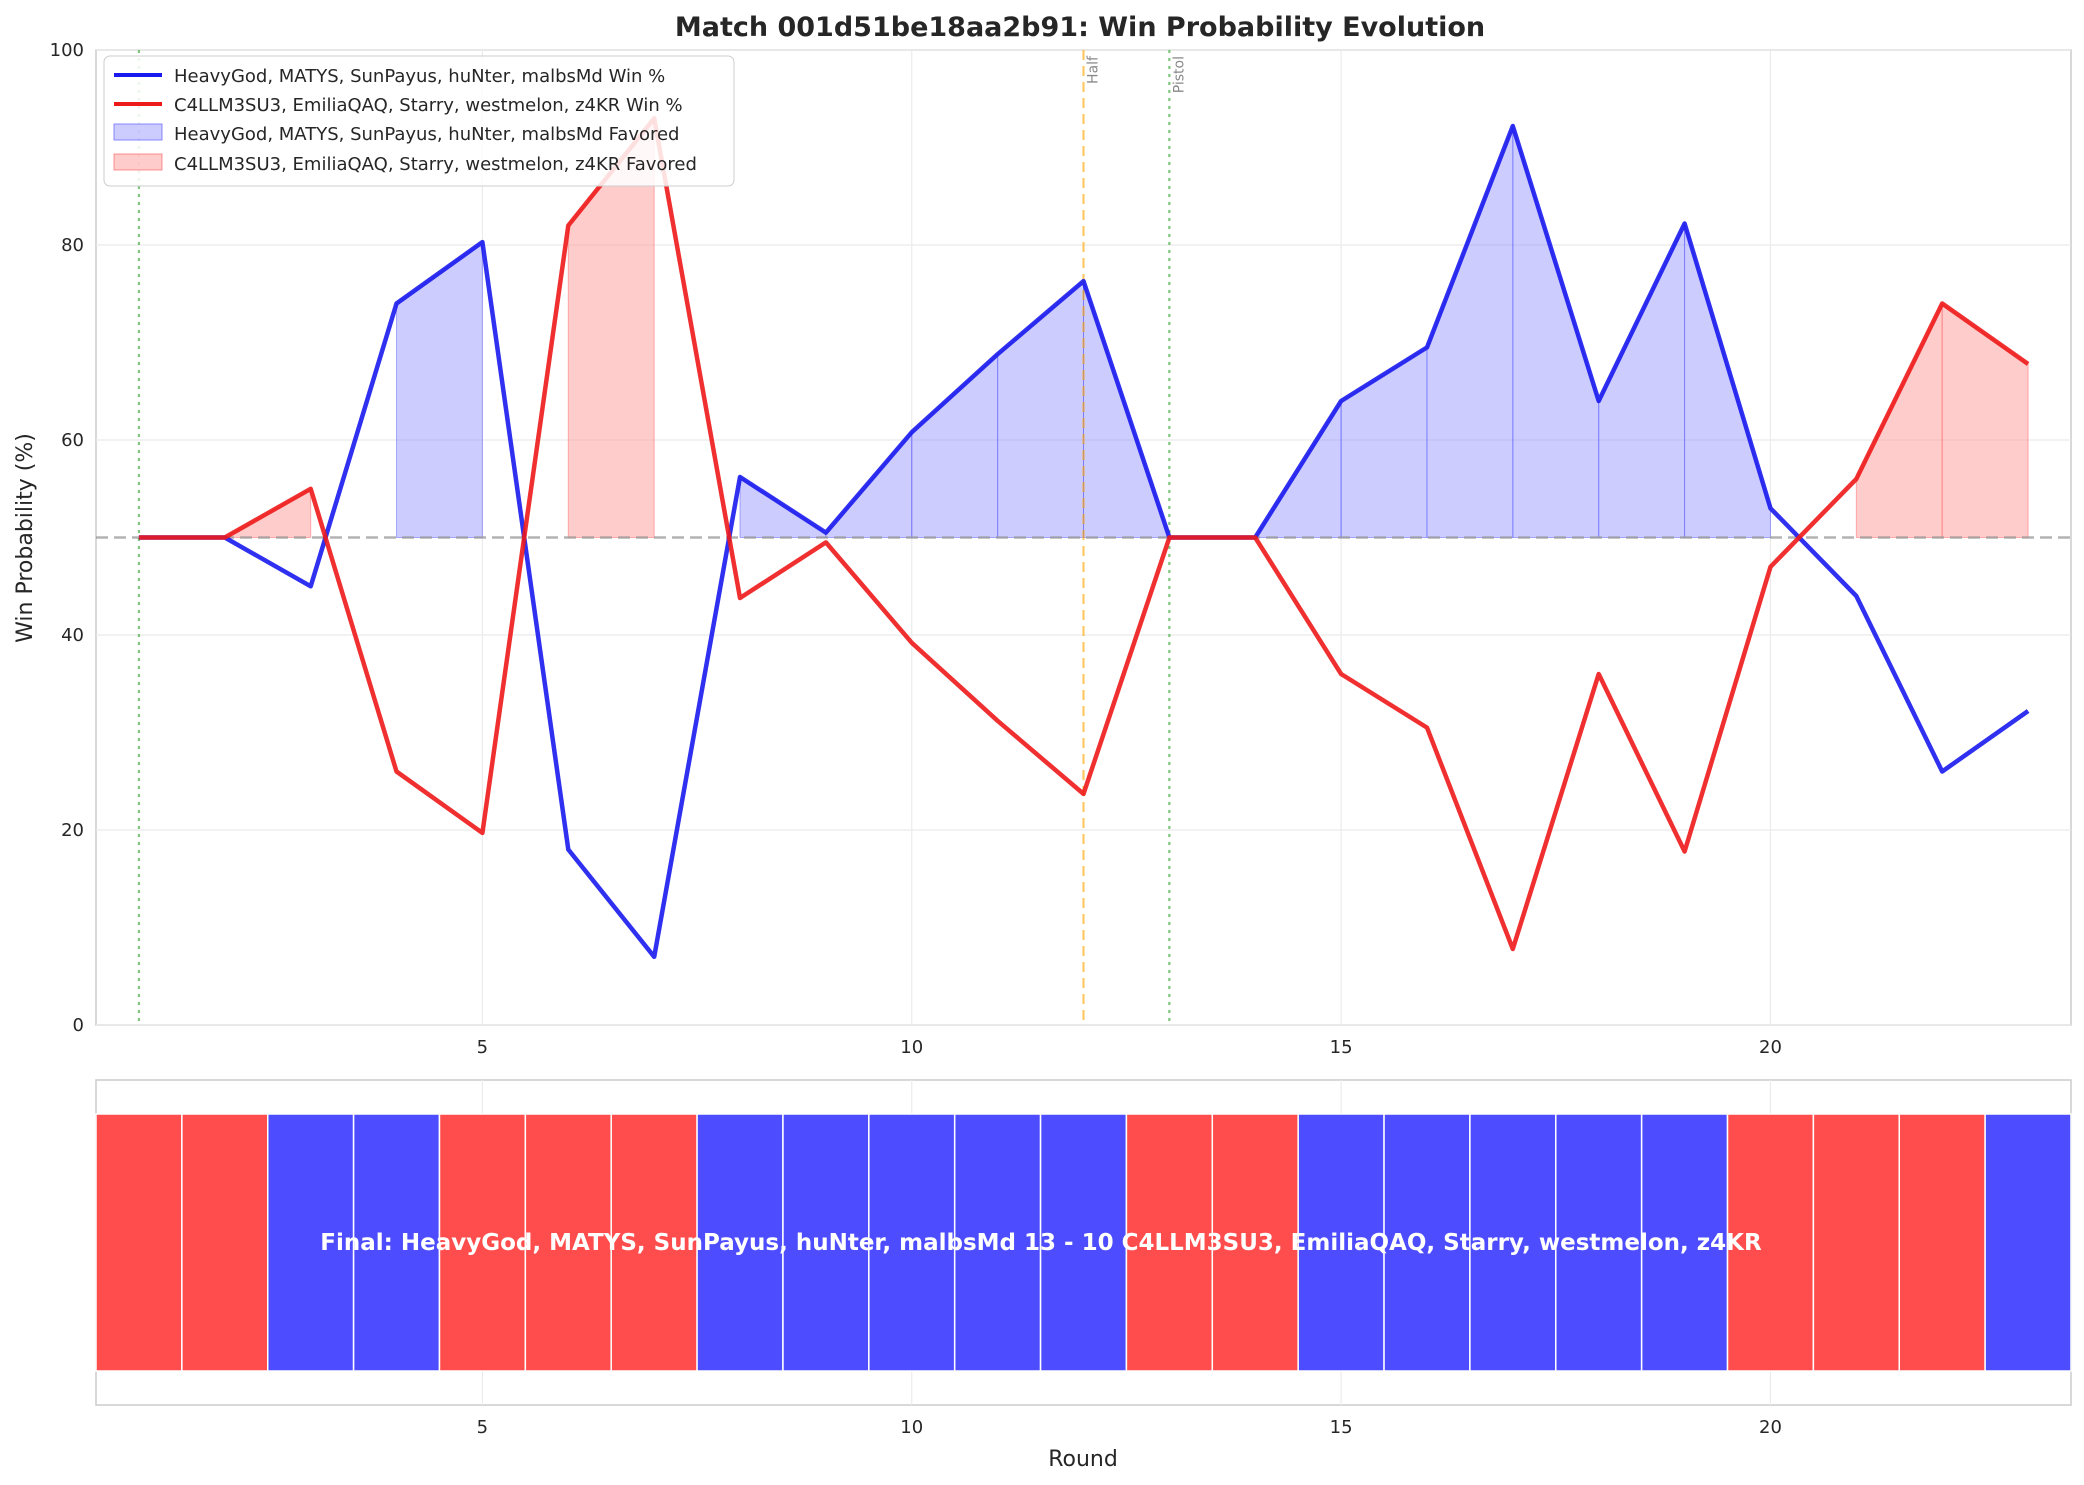 The width and height of the screenshot is (2084, 1485). What do you see at coordinates (72, 245) in the screenshot?
I see `y-tick-label-80: 80` at bounding box center [72, 245].